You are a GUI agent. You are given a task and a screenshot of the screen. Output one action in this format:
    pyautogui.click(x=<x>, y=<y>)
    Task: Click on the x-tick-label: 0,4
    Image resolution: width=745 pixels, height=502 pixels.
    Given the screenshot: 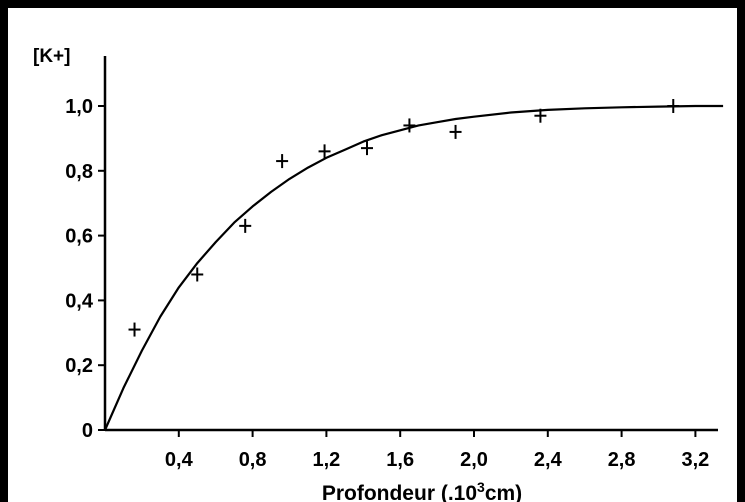 What is the action you would take?
    pyautogui.click(x=179, y=460)
    